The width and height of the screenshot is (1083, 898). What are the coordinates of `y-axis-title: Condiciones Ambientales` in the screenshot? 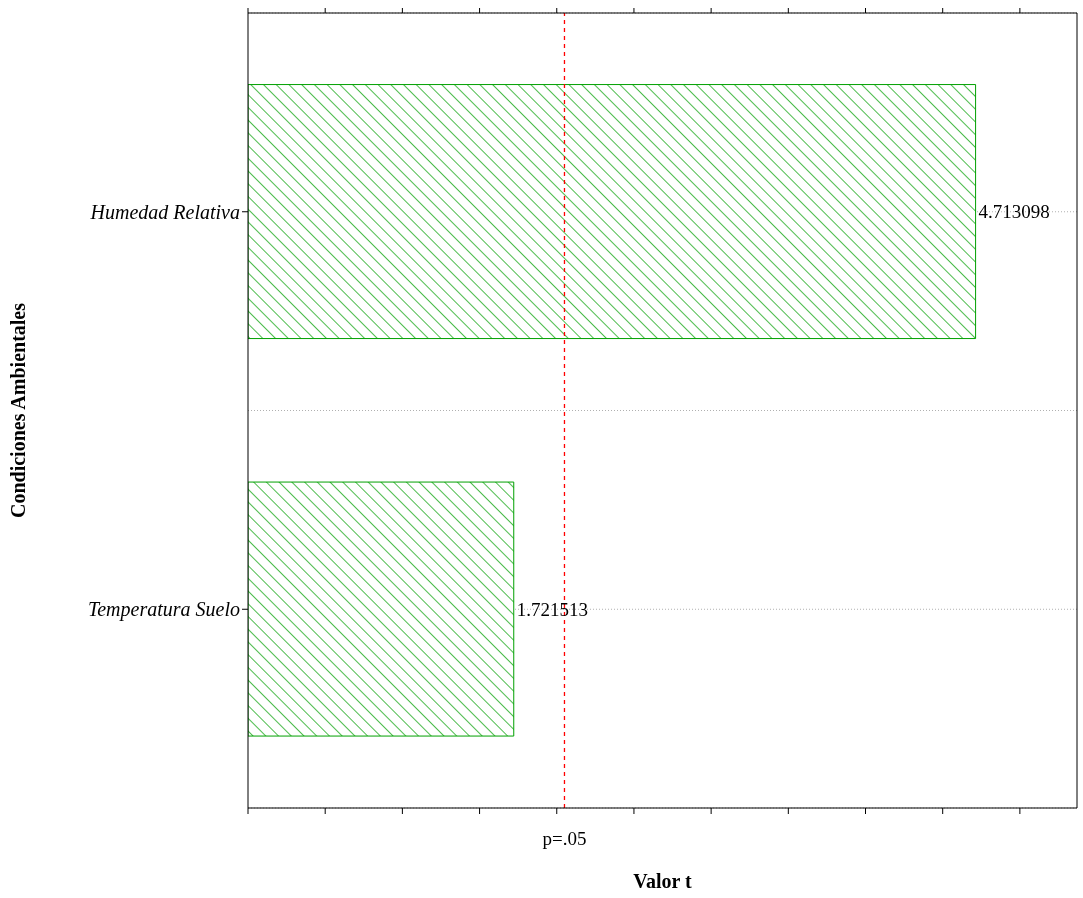 It's located at (18, 410).